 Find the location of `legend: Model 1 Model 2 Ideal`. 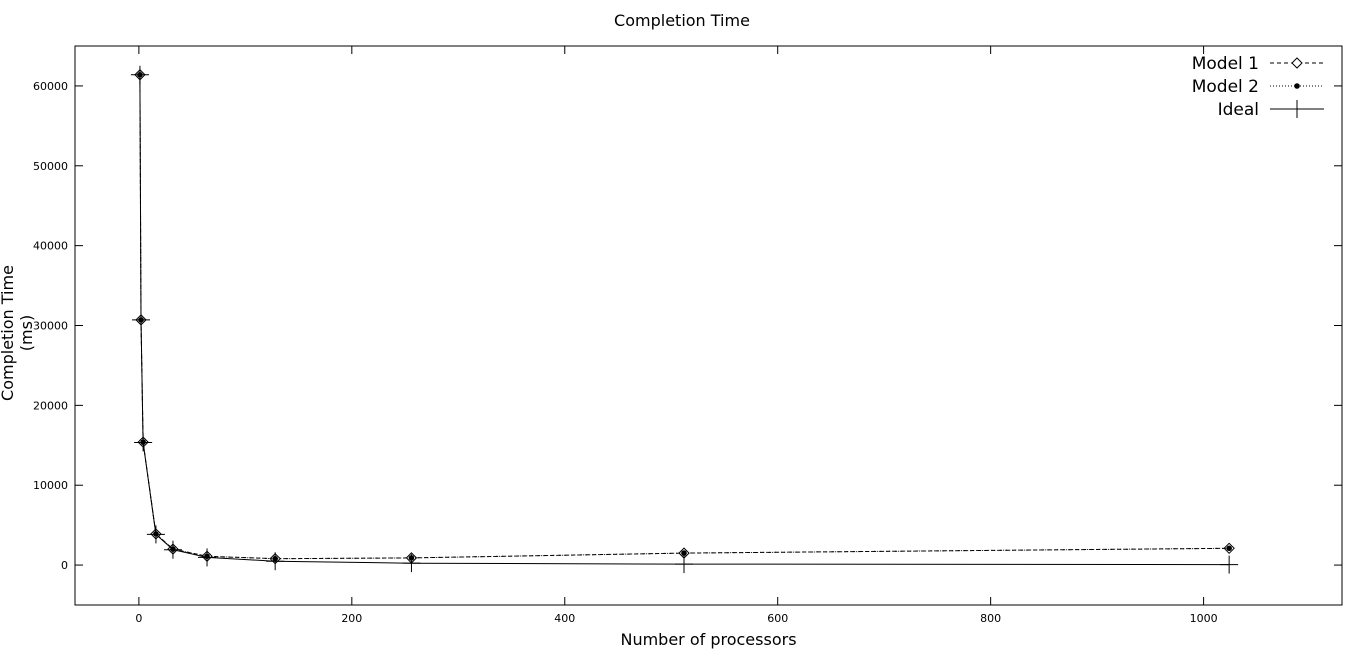

legend: Model 1 Model 2 Ideal is located at coordinates (1258, 87).